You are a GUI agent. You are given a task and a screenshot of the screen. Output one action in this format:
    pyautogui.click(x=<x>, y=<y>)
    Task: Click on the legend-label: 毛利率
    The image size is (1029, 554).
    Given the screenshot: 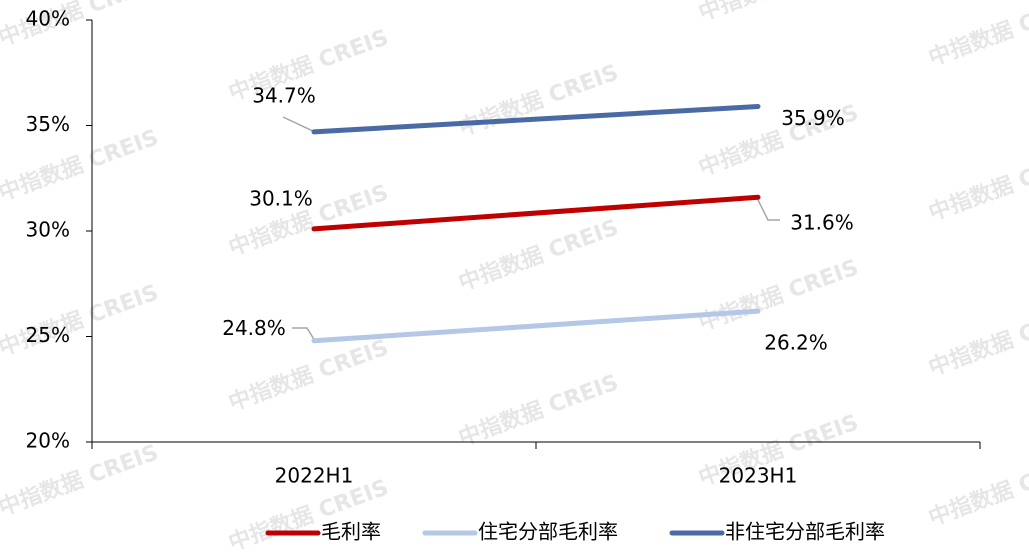 What is the action you would take?
    pyautogui.click(x=351, y=532)
    